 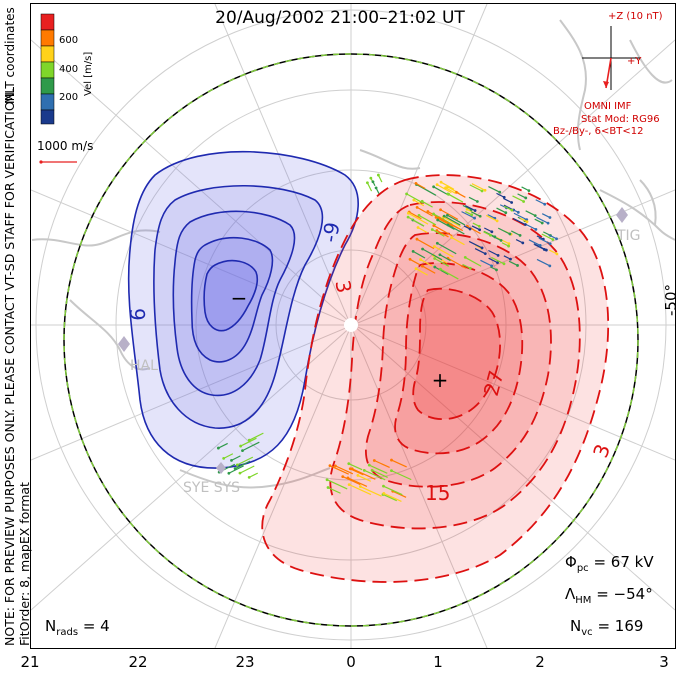 What do you see at coordinates (144, 366) in the screenshot?
I see `station-label-hal: HAL` at bounding box center [144, 366].